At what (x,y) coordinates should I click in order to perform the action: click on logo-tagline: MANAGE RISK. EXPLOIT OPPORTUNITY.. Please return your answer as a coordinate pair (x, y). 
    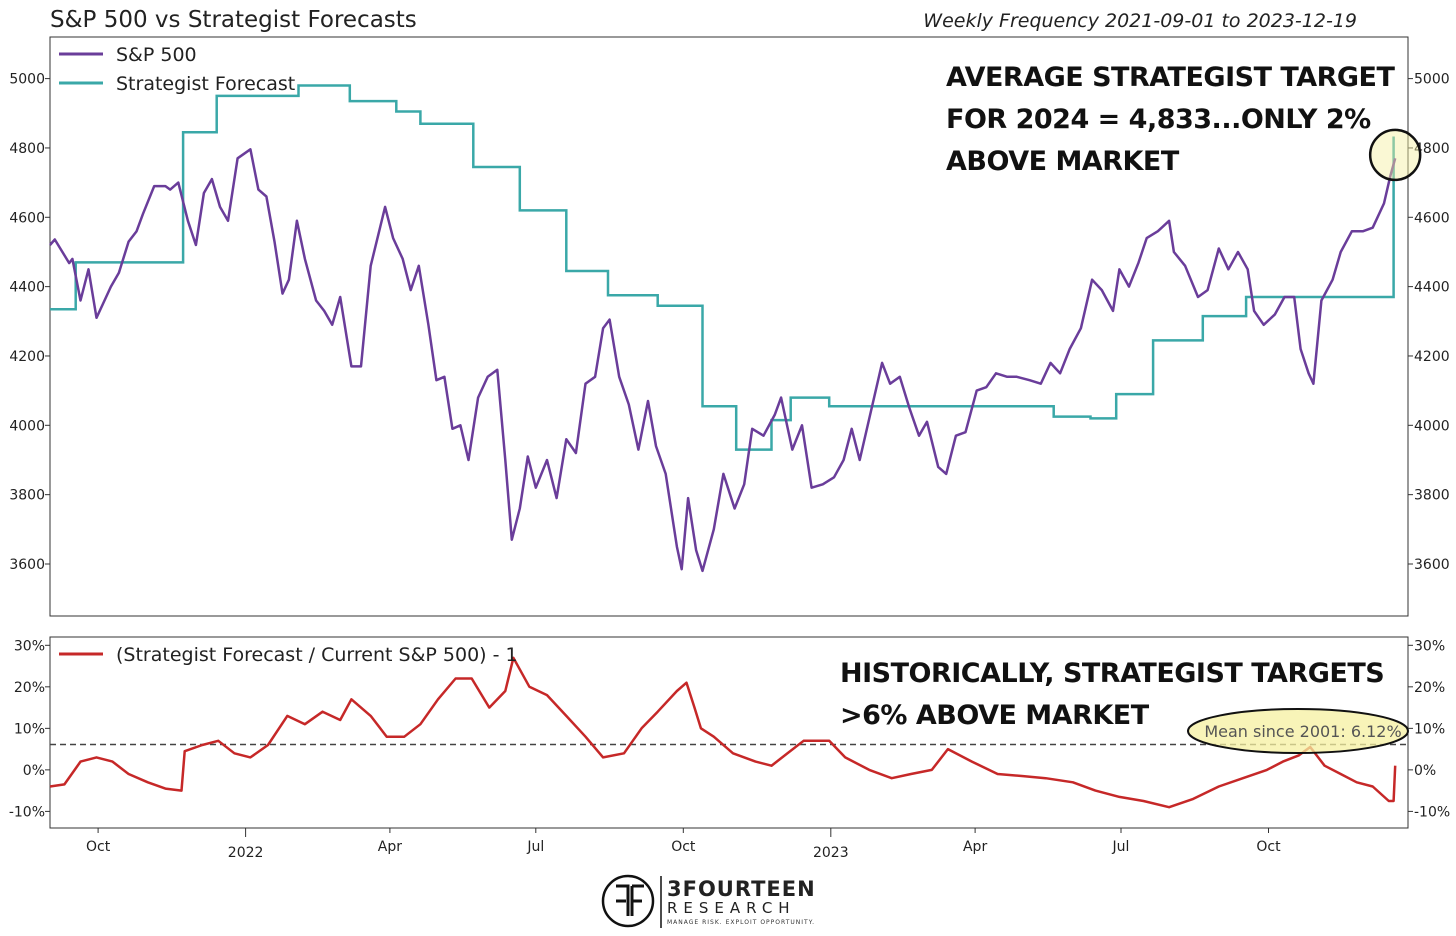
    Looking at the image, I should click on (741, 922).